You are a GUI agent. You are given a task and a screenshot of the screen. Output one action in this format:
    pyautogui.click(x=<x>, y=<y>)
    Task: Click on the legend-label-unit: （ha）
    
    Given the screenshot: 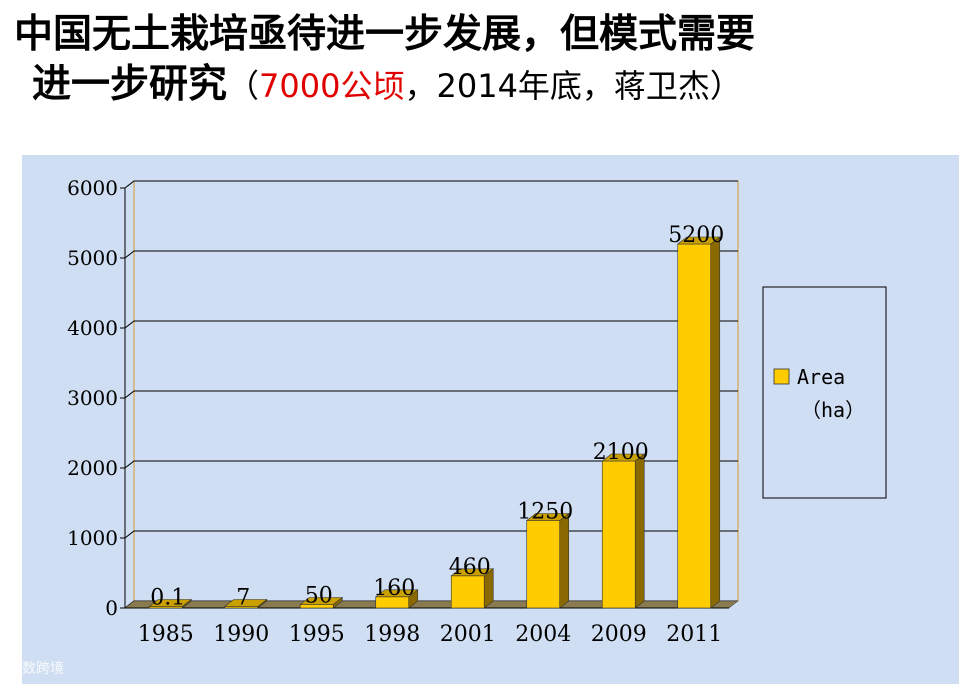 What is the action you would take?
    pyautogui.click(x=833, y=410)
    